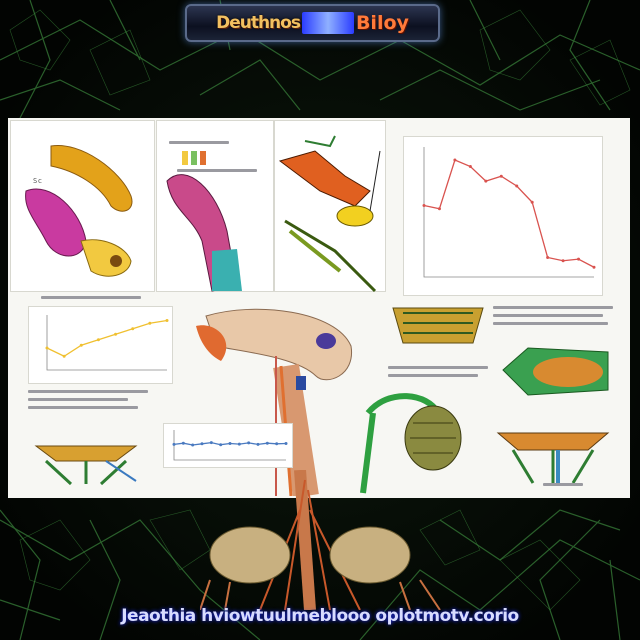  What do you see at coordinates (329, 214) in the screenshot?
I see `insect-illustration` at bounding box center [329, 214].